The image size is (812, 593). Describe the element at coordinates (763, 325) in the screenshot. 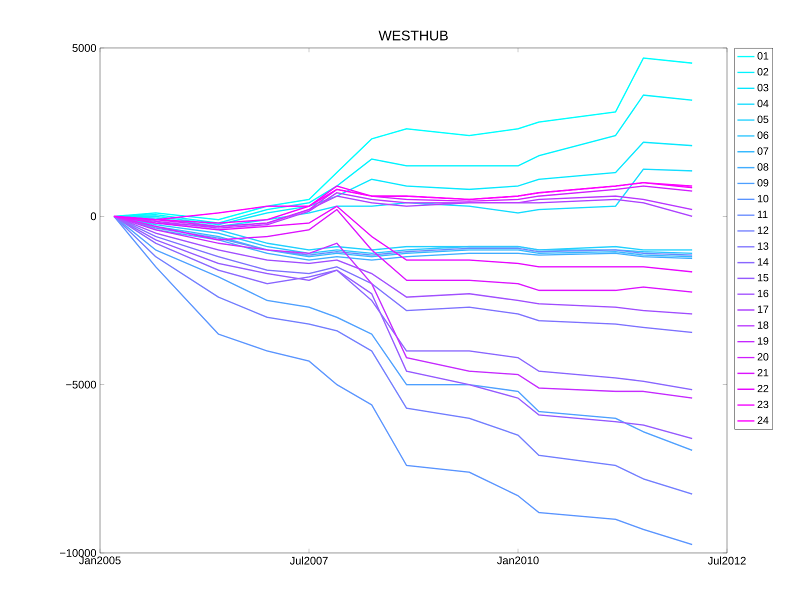

I see `legend-label: 18` at that location.